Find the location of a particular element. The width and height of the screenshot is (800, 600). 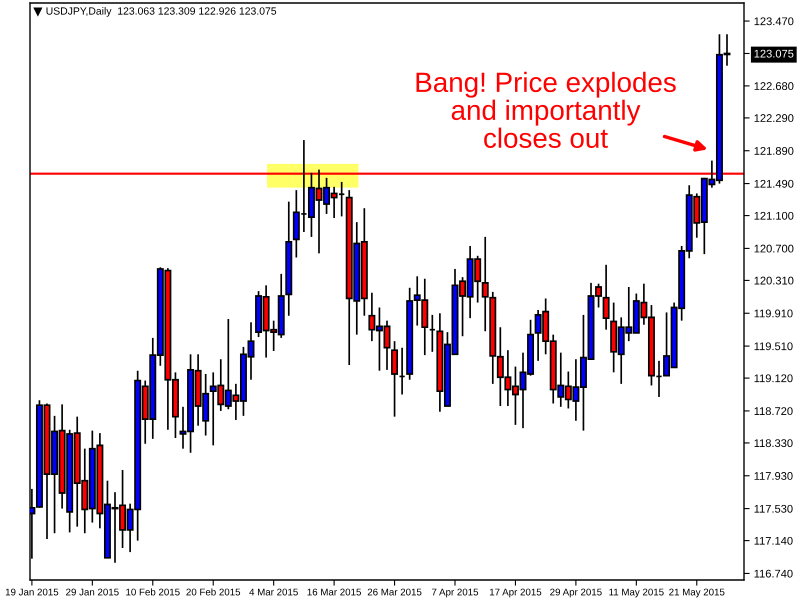

x-tick-label: 19 Jan 2015 is located at coordinates (32, 592).